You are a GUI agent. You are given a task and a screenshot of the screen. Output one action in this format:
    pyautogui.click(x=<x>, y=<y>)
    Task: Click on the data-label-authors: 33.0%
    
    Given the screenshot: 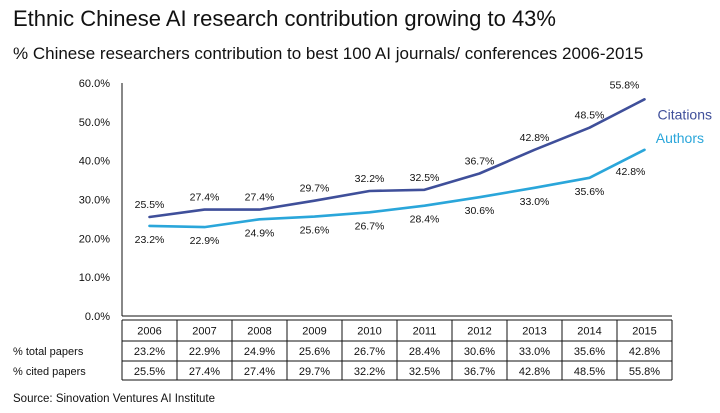 What is the action you would take?
    pyautogui.click(x=535, y=202)
    